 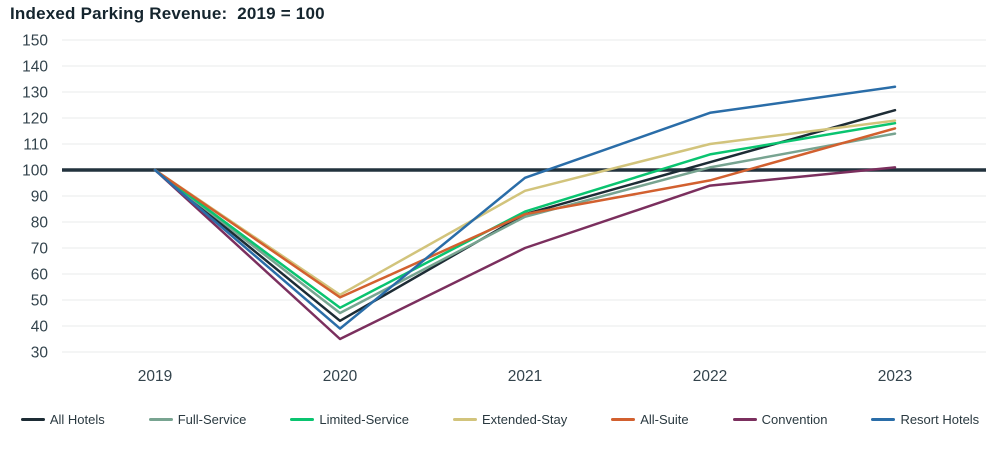 I want to click on legend-item-all-suite: All-Suite, so click(x=650, y=419).